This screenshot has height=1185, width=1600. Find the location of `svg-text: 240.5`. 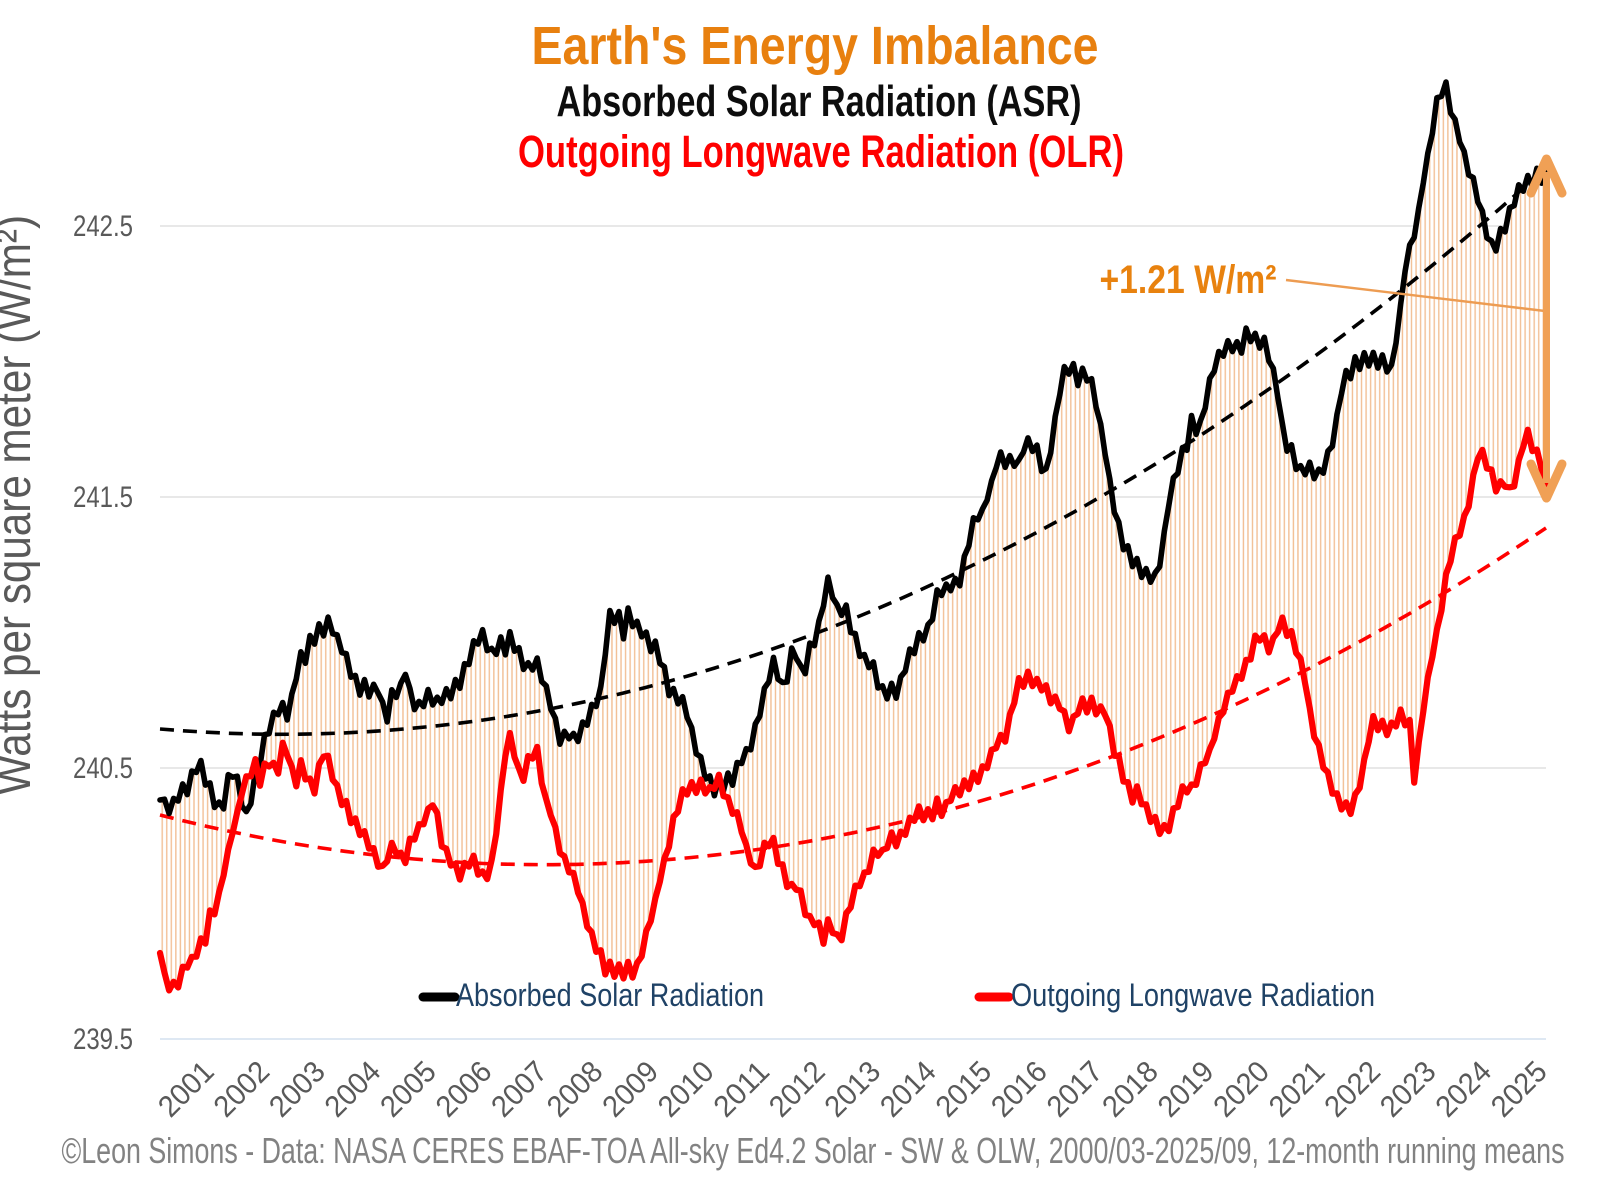

svg-text: 240.5 is located at coordinates (103, 768).